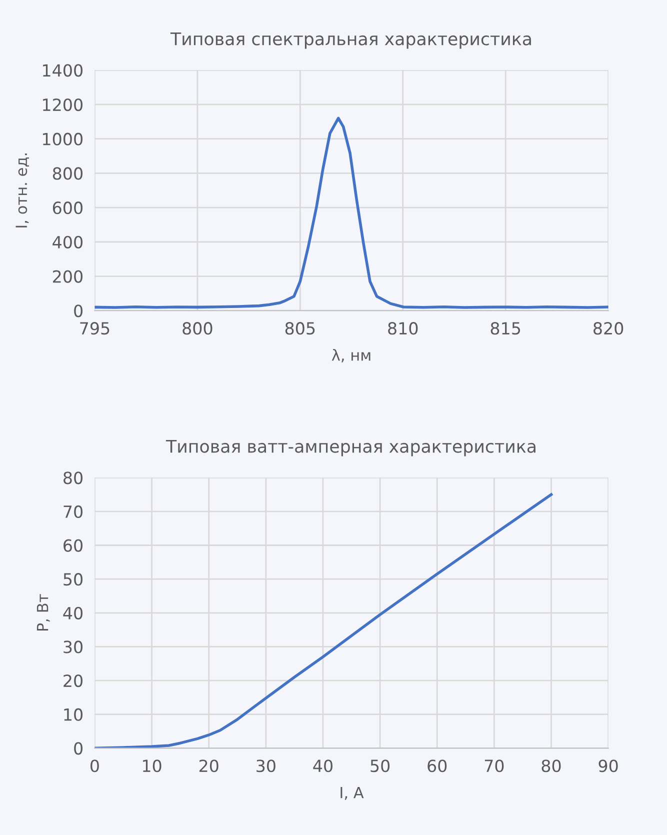  Describe the element at coordinates (73, 545) in the screenshot. I see `y-tick-label: 60` at that location.